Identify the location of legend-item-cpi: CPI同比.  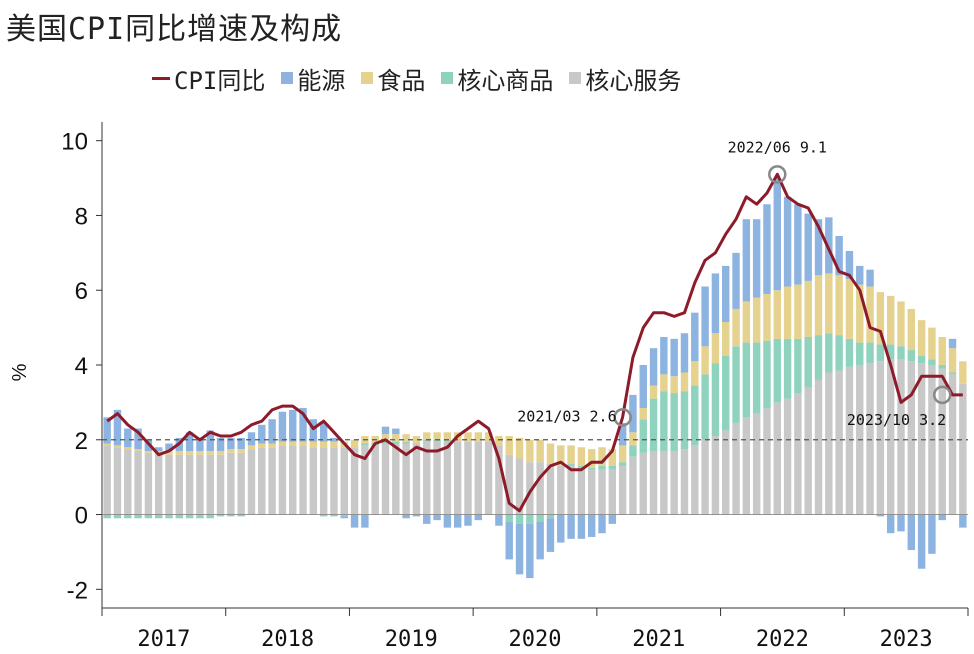
(208, 78).